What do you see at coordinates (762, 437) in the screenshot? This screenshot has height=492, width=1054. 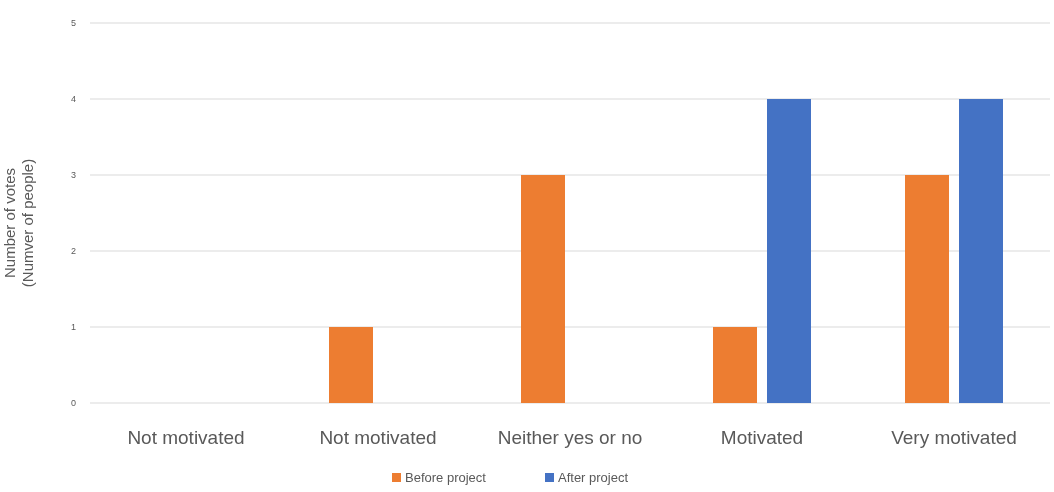 I see `x-tick-label: Motivated` at bounding box center [762, 437].